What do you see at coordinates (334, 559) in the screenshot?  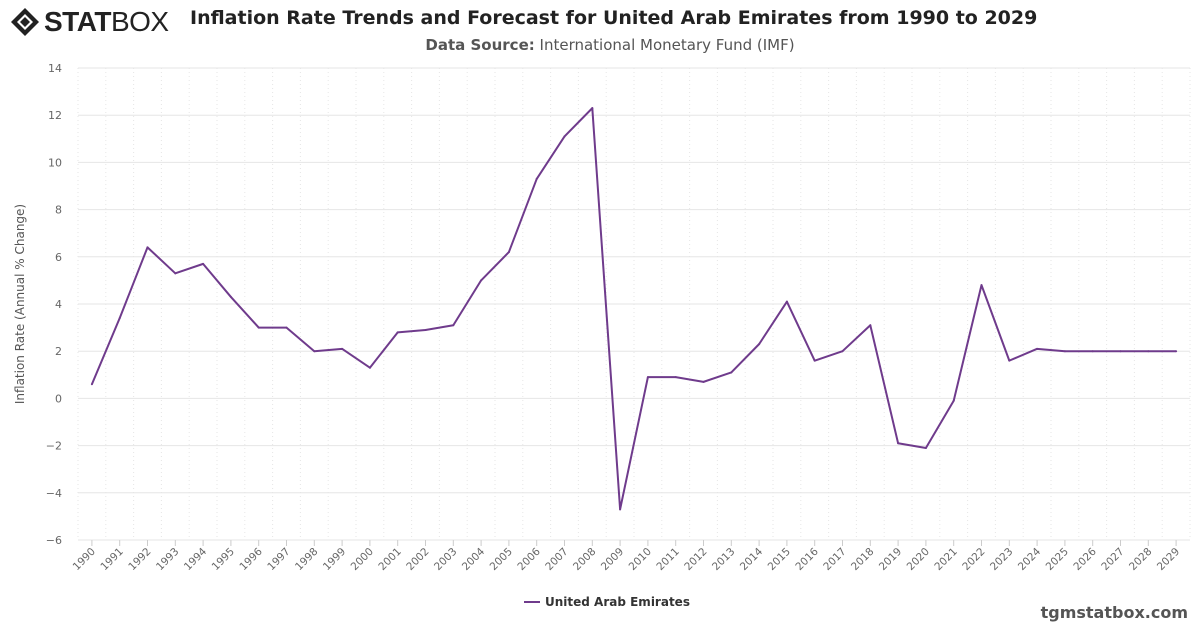 I see `x-tick-label: 1999` at bounding box center [334, 559].